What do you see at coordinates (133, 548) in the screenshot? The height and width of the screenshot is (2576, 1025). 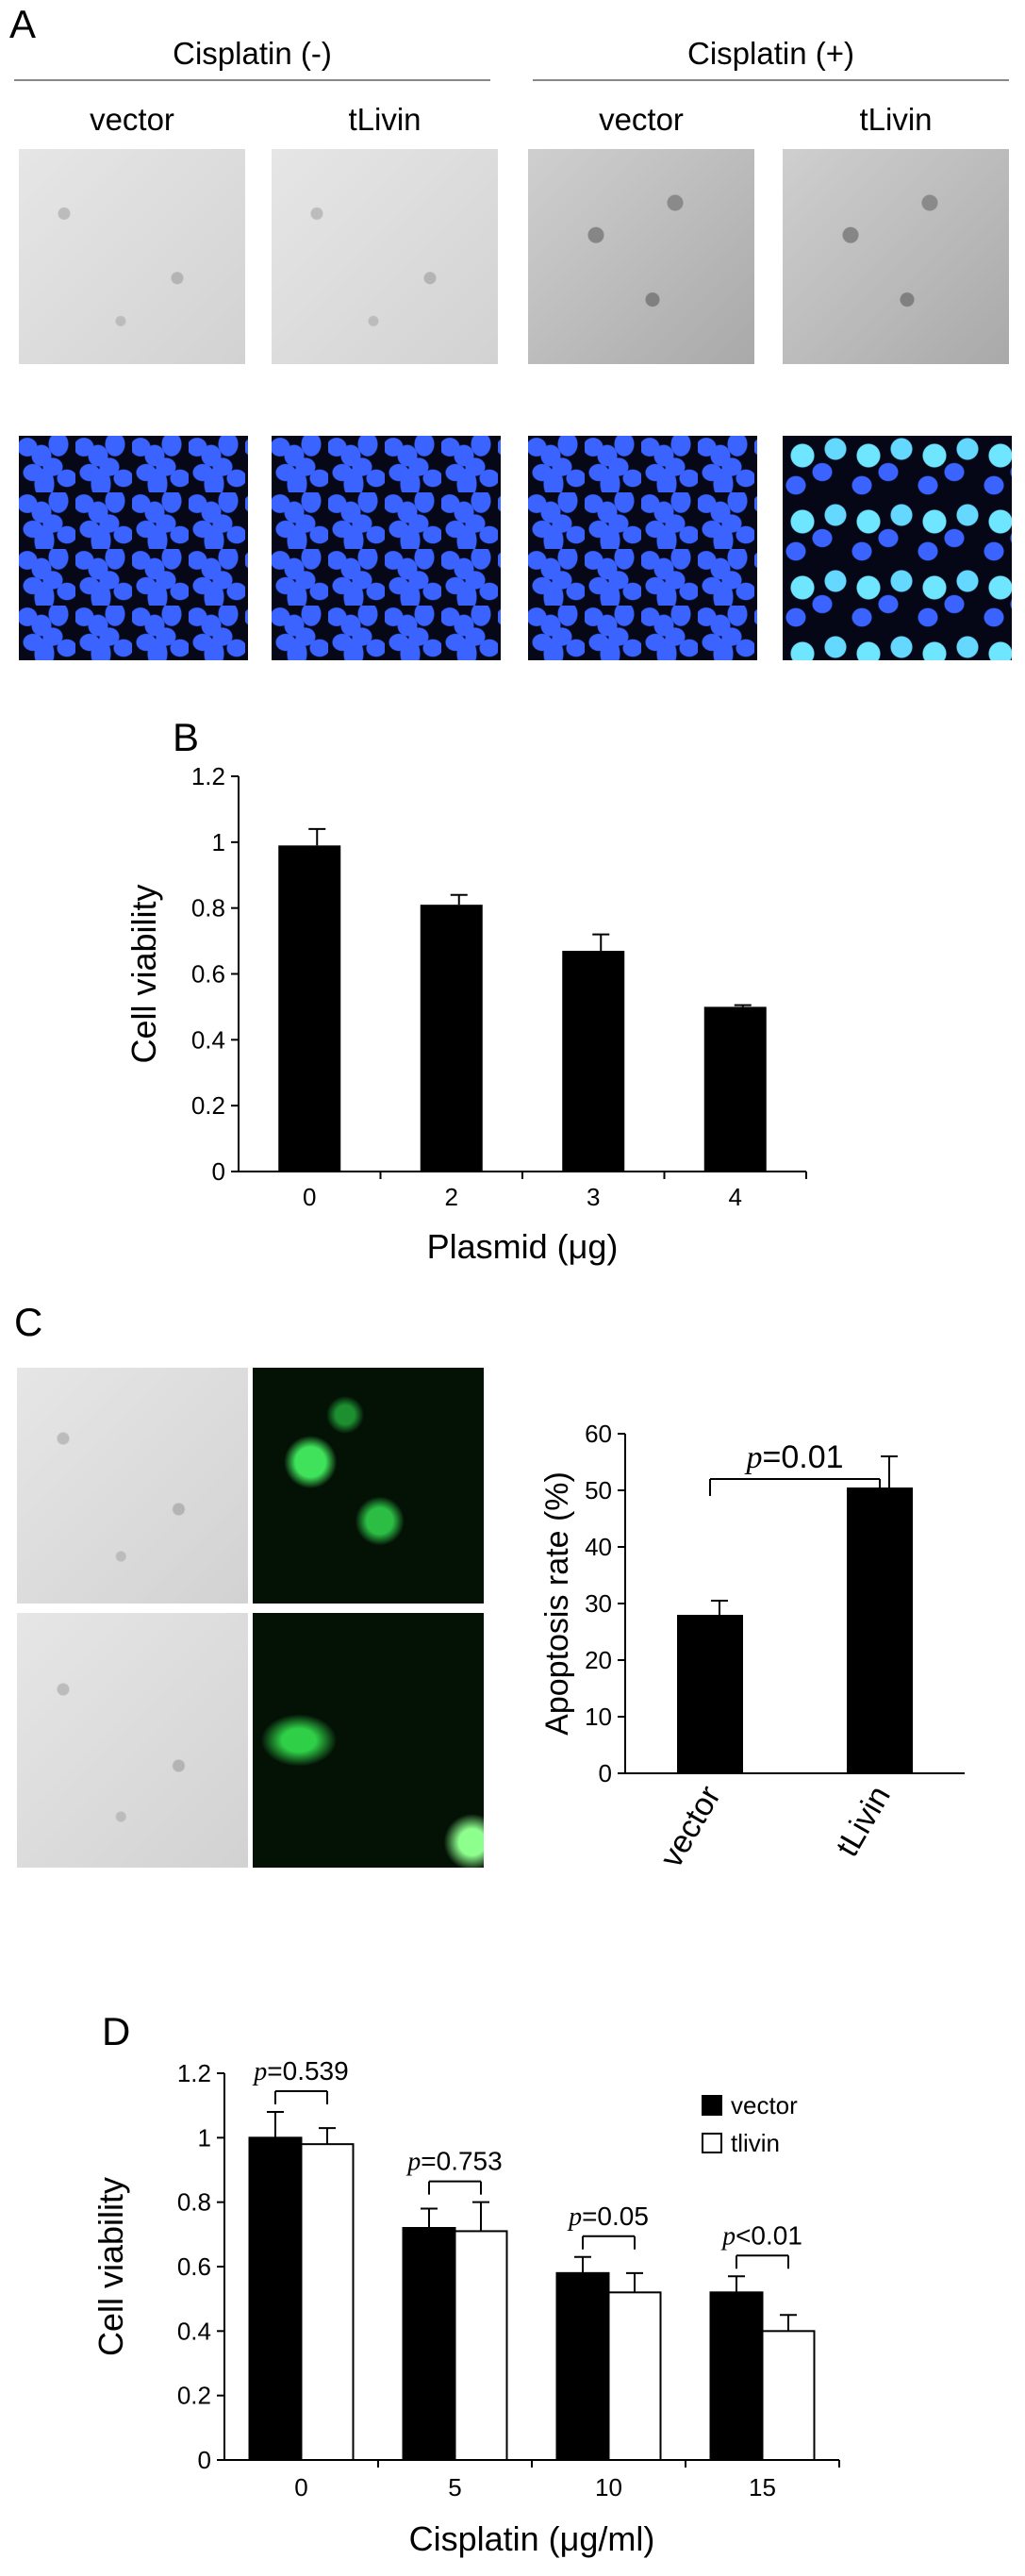 I see `dapi-image-vector-neg` at bounding box center [133, 548].